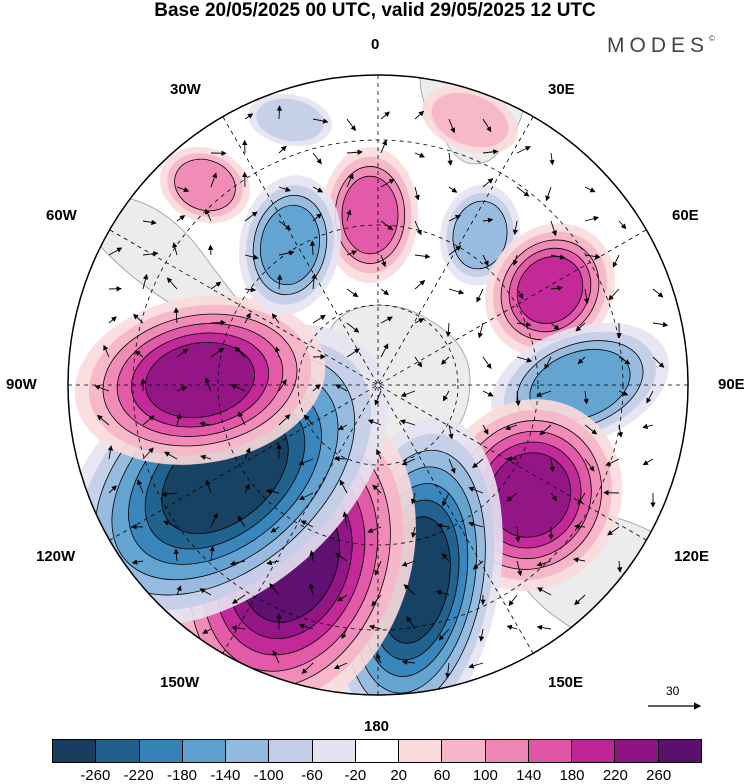 This screenshot has height=784, width=750. Describe the element at coordinates (182, 775) in the screenshot. I see `colorbar-tick-label: -180` at that location.